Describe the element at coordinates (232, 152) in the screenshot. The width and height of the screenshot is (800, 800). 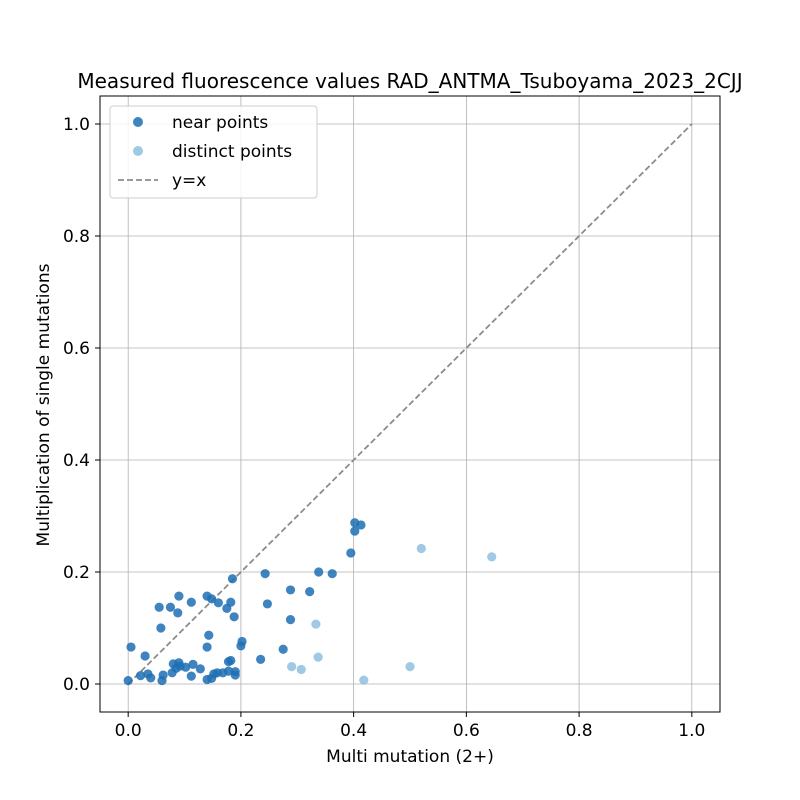
I see `legend-label-distinct-points: distinct points` at that location.